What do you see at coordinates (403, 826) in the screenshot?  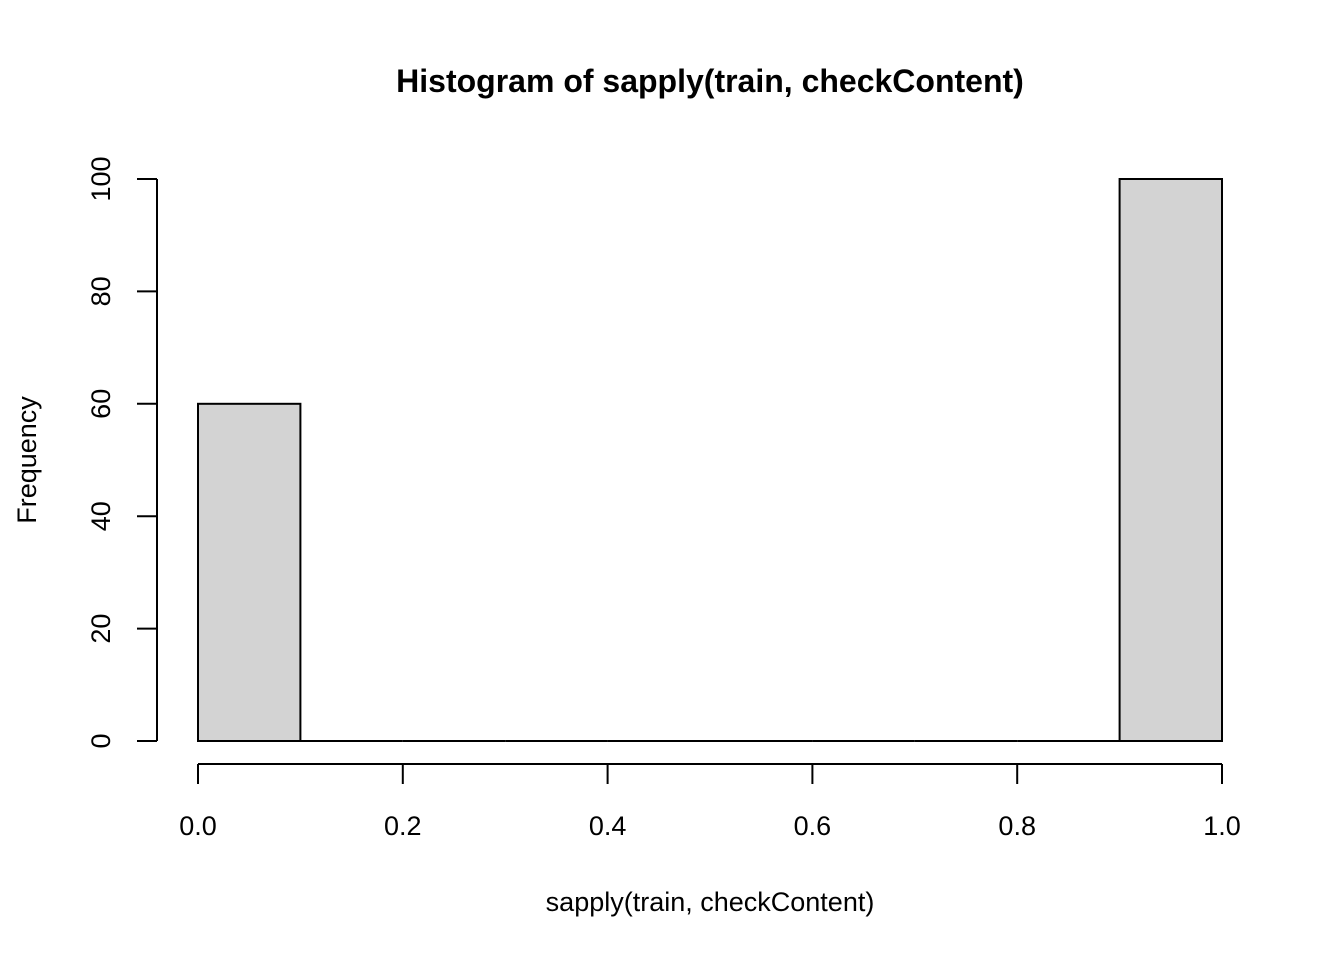 I see `x-tick-label: 0.2` at bounding box center [403, 826].